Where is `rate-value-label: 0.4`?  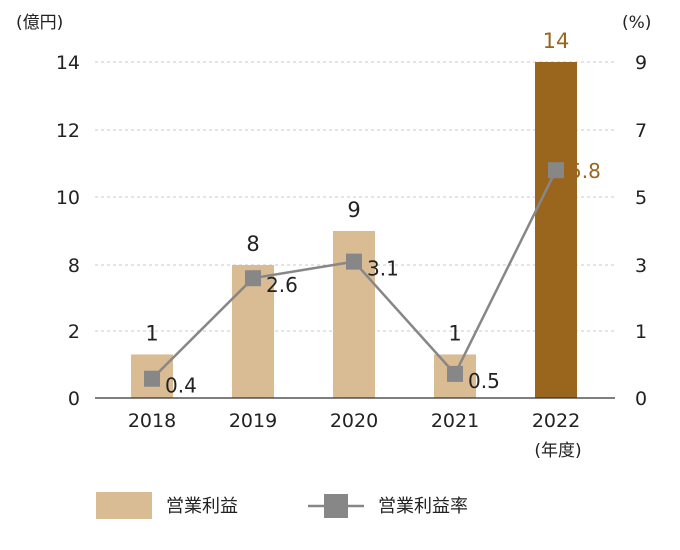
rate-value-label: 0.4 is located at coordinates (181, 386).